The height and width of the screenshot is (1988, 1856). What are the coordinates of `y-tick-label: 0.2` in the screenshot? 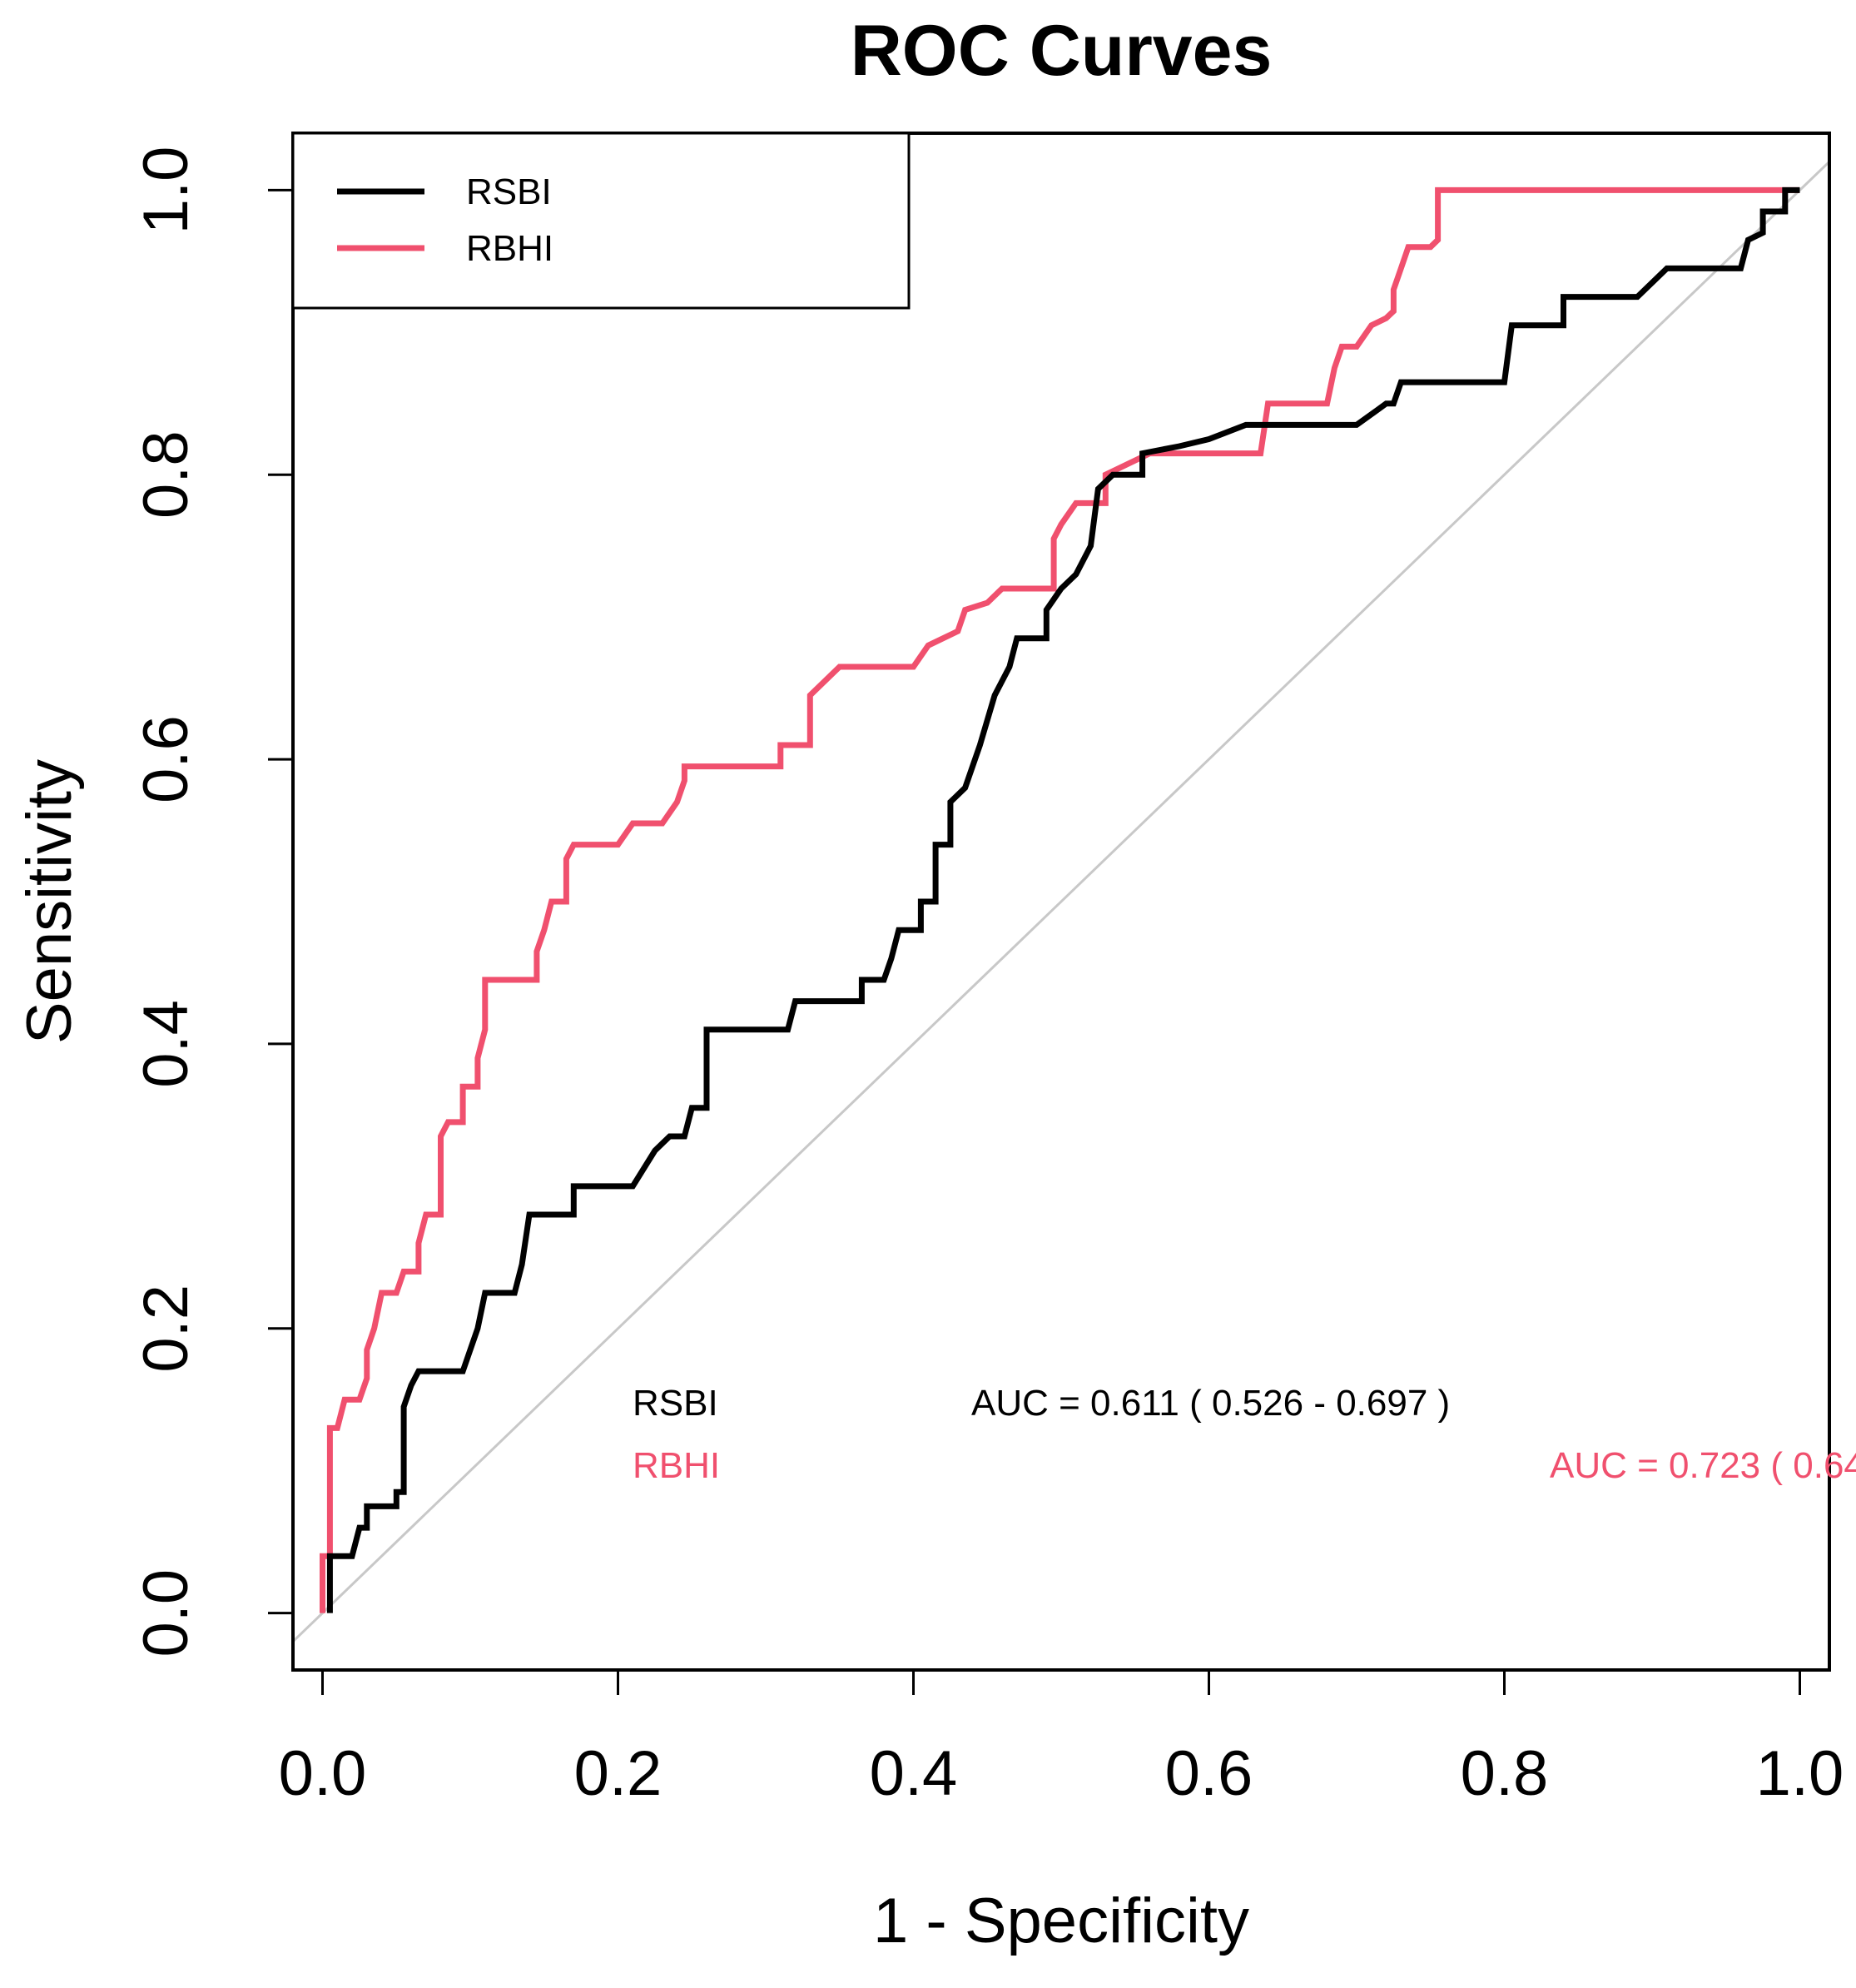 It's located at (166, 1329).